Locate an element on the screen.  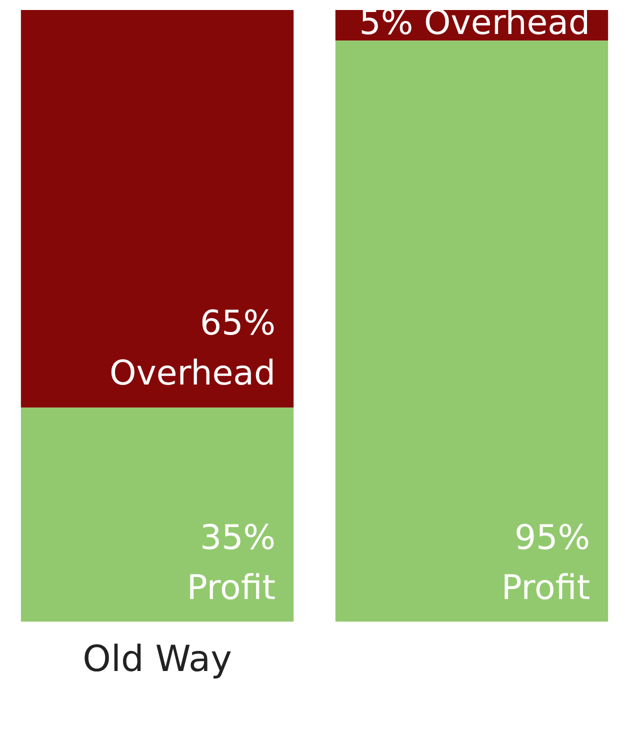
series-label: Profit is located at coordinates (231, 588).